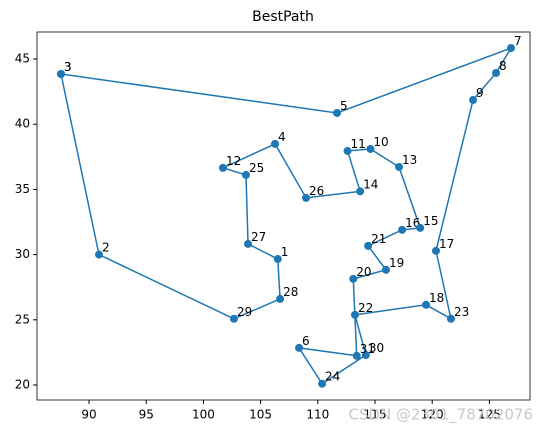 The image size is (546, 435). I want to click on point-label: 19, so click(396, 263).